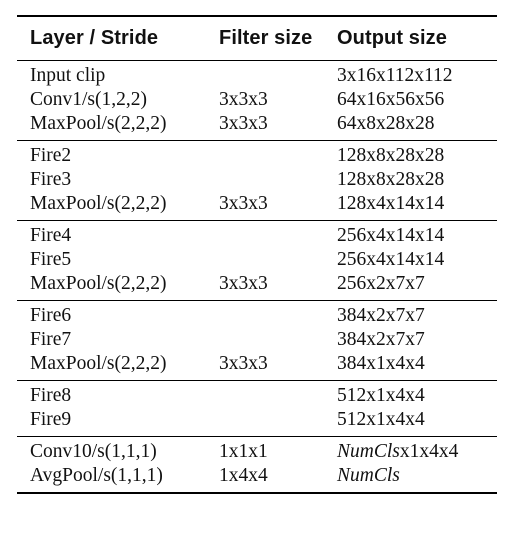 Image resolution: width=532 pixels, height=554 pixels. I want to click on layer-cell: AvgPool/s(1,1,1), so click(96, 475).